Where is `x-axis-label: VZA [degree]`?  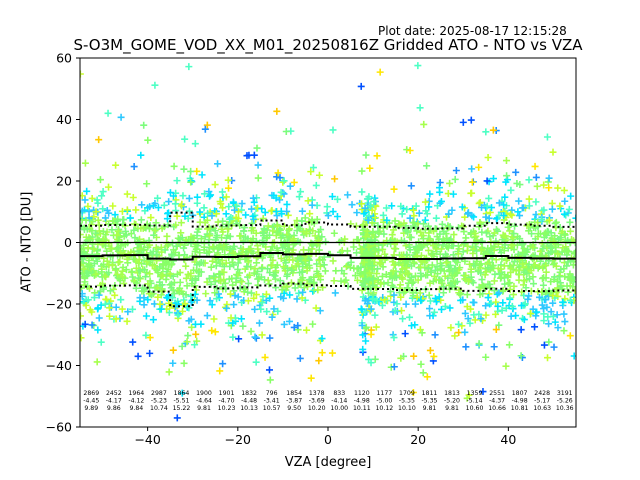 x-axis-label: VZA [degree] is located at coordinates (328, 462).